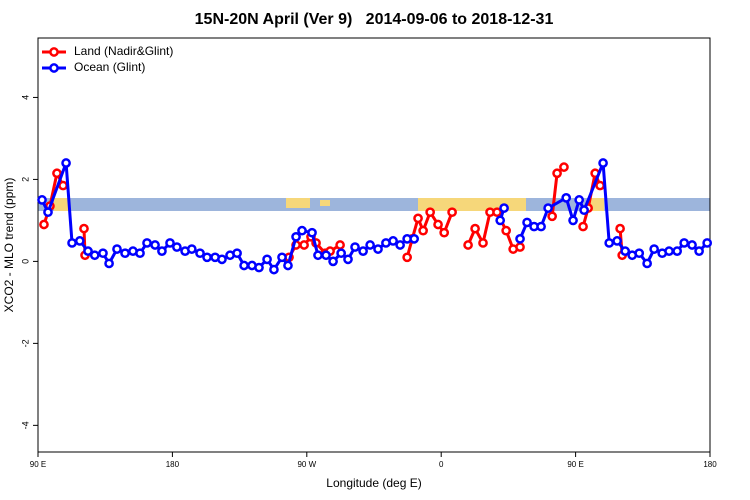 The height and width of the screenshot is (500, 750). Describe the element at coordinates (373, 483) in the screenshot. I see `x-axis-label: Longitude (deg E)` at that location.